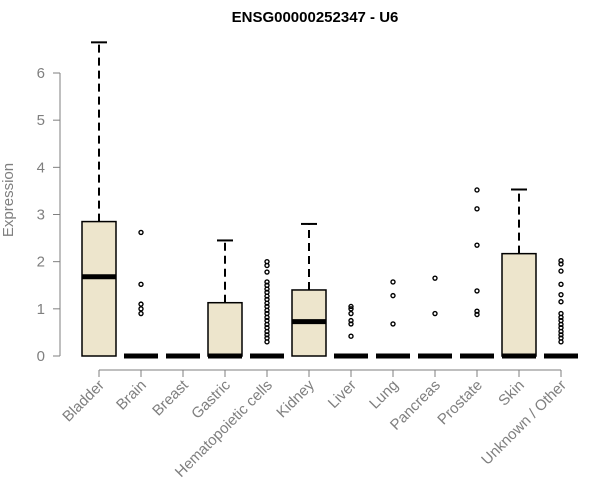 The image size is (600, 500). I want to click on chart-title: ENSG00000252347 - U6, so click(315, 17).